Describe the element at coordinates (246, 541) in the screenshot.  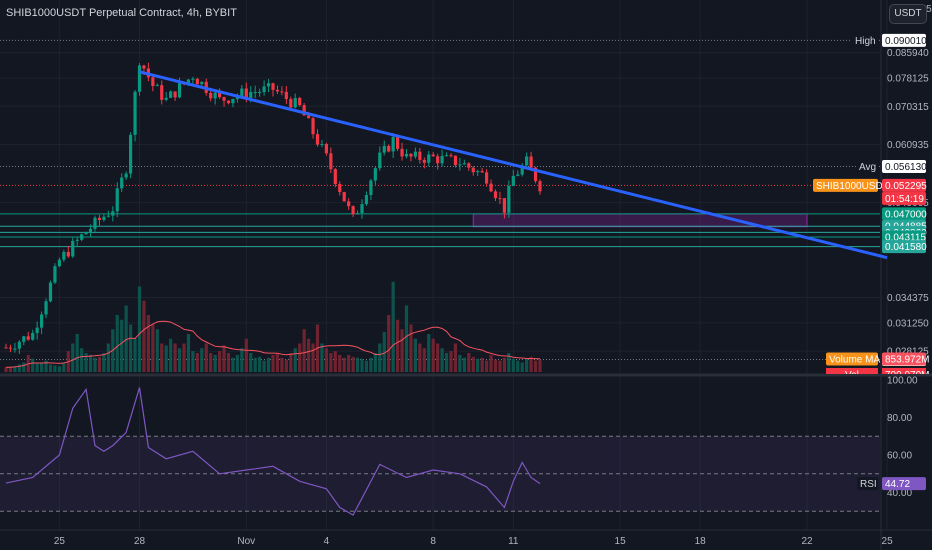
I see `time-tick-label: Nov` at that location.